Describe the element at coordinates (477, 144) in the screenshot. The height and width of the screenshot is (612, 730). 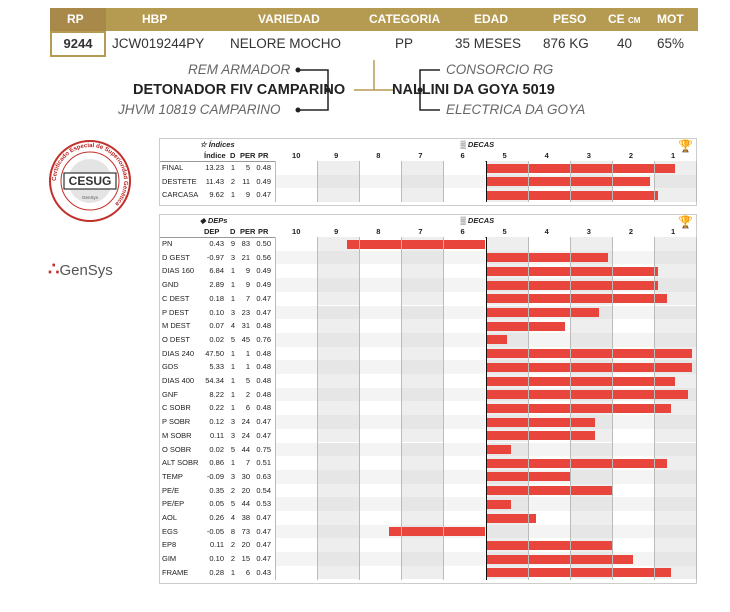
I see `indices-decas-label: ▒ DECAS` at that location.